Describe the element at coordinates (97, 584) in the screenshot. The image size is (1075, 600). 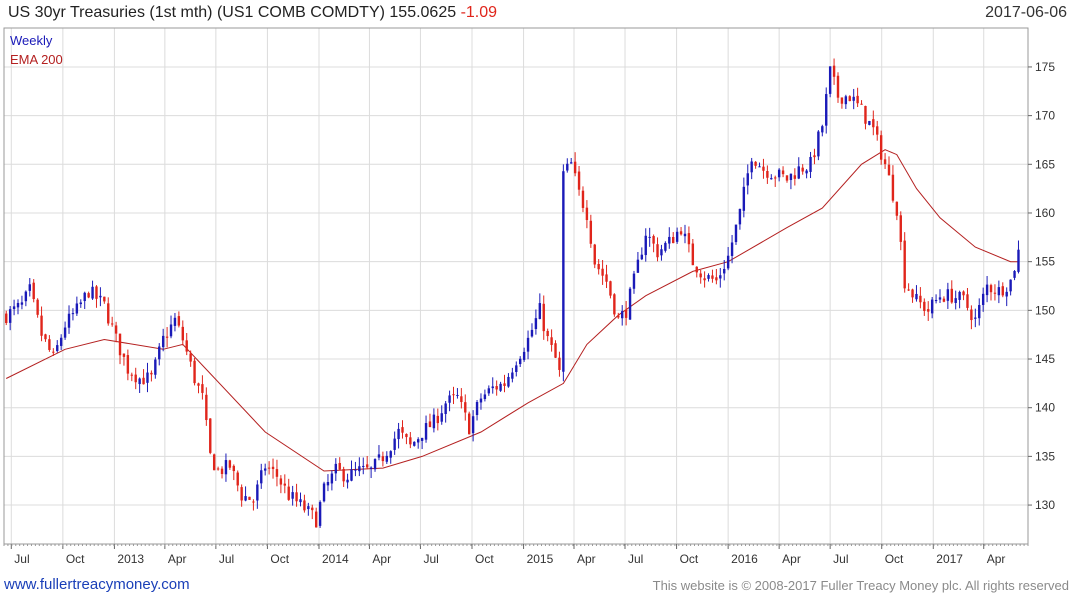
I see `website-link: www.fullertreacymoney.com` at that location.